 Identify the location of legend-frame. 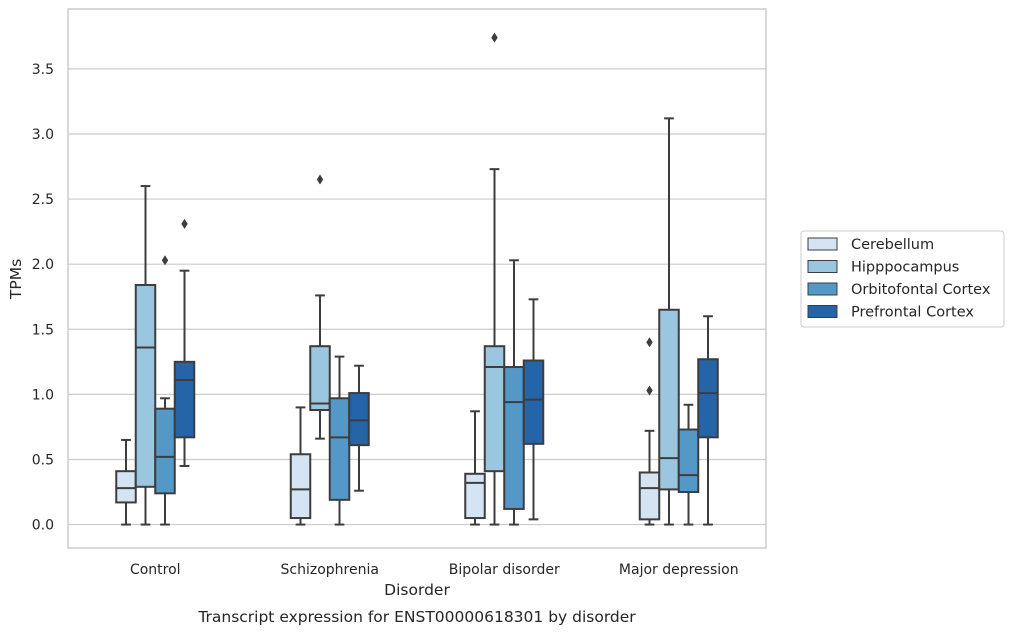
(902, 279).